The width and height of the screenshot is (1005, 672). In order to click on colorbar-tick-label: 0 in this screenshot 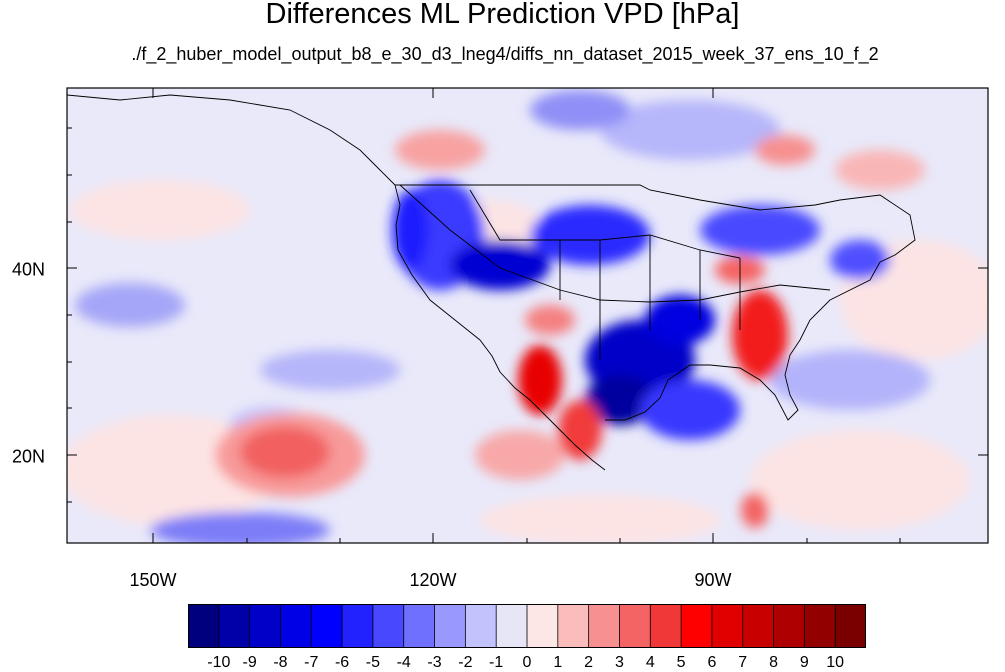, I will do `click(527, 662)`.